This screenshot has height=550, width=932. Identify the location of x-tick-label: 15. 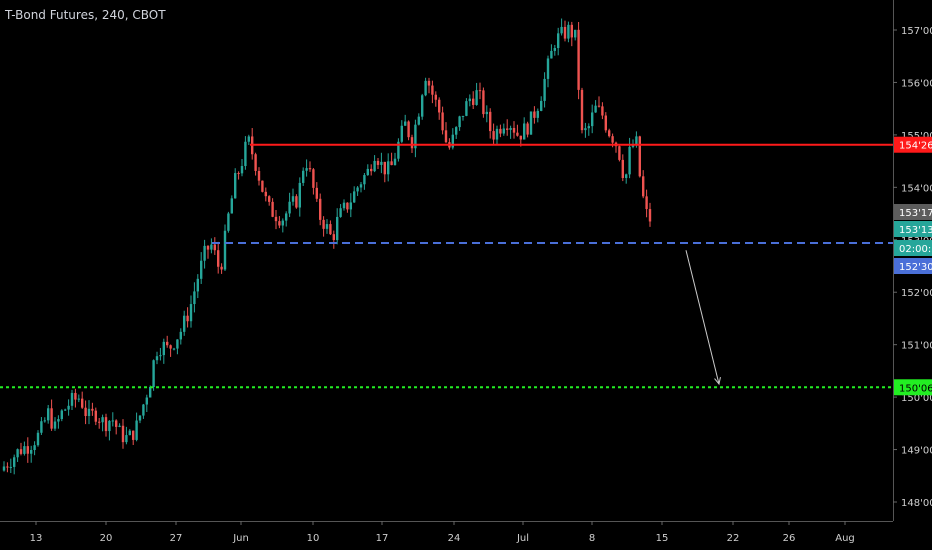
(662, 538).